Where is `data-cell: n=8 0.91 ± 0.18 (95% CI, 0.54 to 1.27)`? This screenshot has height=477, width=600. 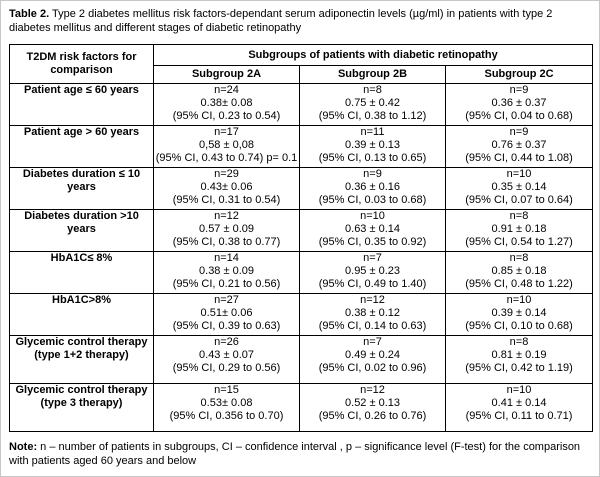 data-cell: n=8 0.91 ± 0.18 (95% CI, 0.54 to 1.27) is located at coordinates (519, 230).